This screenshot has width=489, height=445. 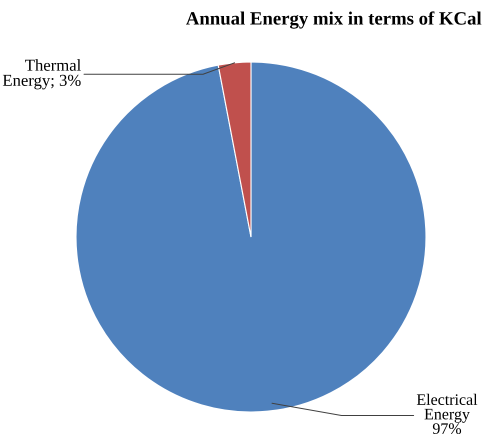 What do you see at coordinates (447, 428) in the screenshot?
I see `data-label: 97%` at bounding box center [447, 428].